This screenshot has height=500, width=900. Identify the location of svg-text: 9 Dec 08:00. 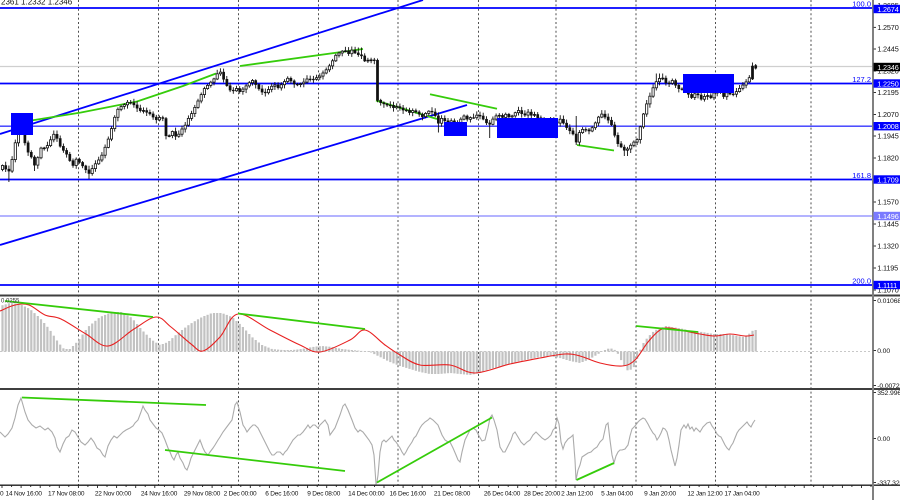
(323, 494).